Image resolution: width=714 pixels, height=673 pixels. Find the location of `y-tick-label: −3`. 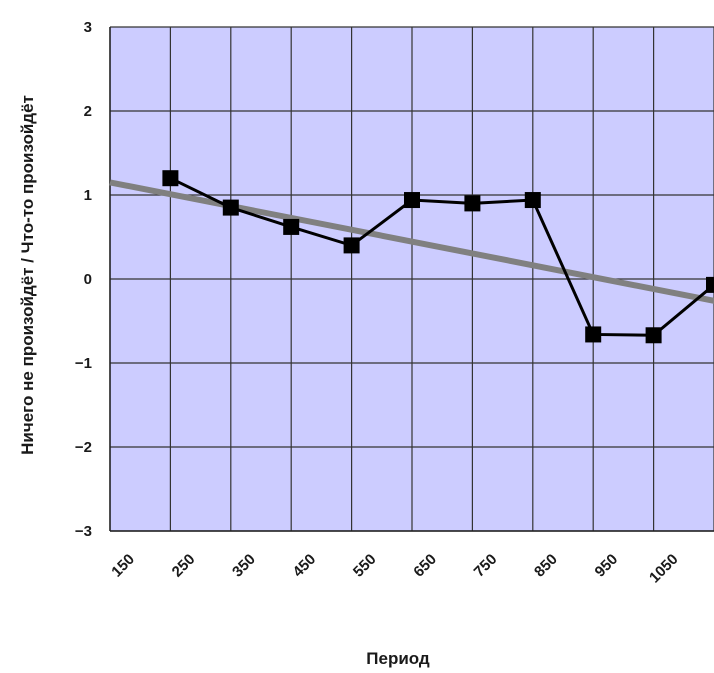

y-tick-label: −3 is located at coordinates (83, 531).